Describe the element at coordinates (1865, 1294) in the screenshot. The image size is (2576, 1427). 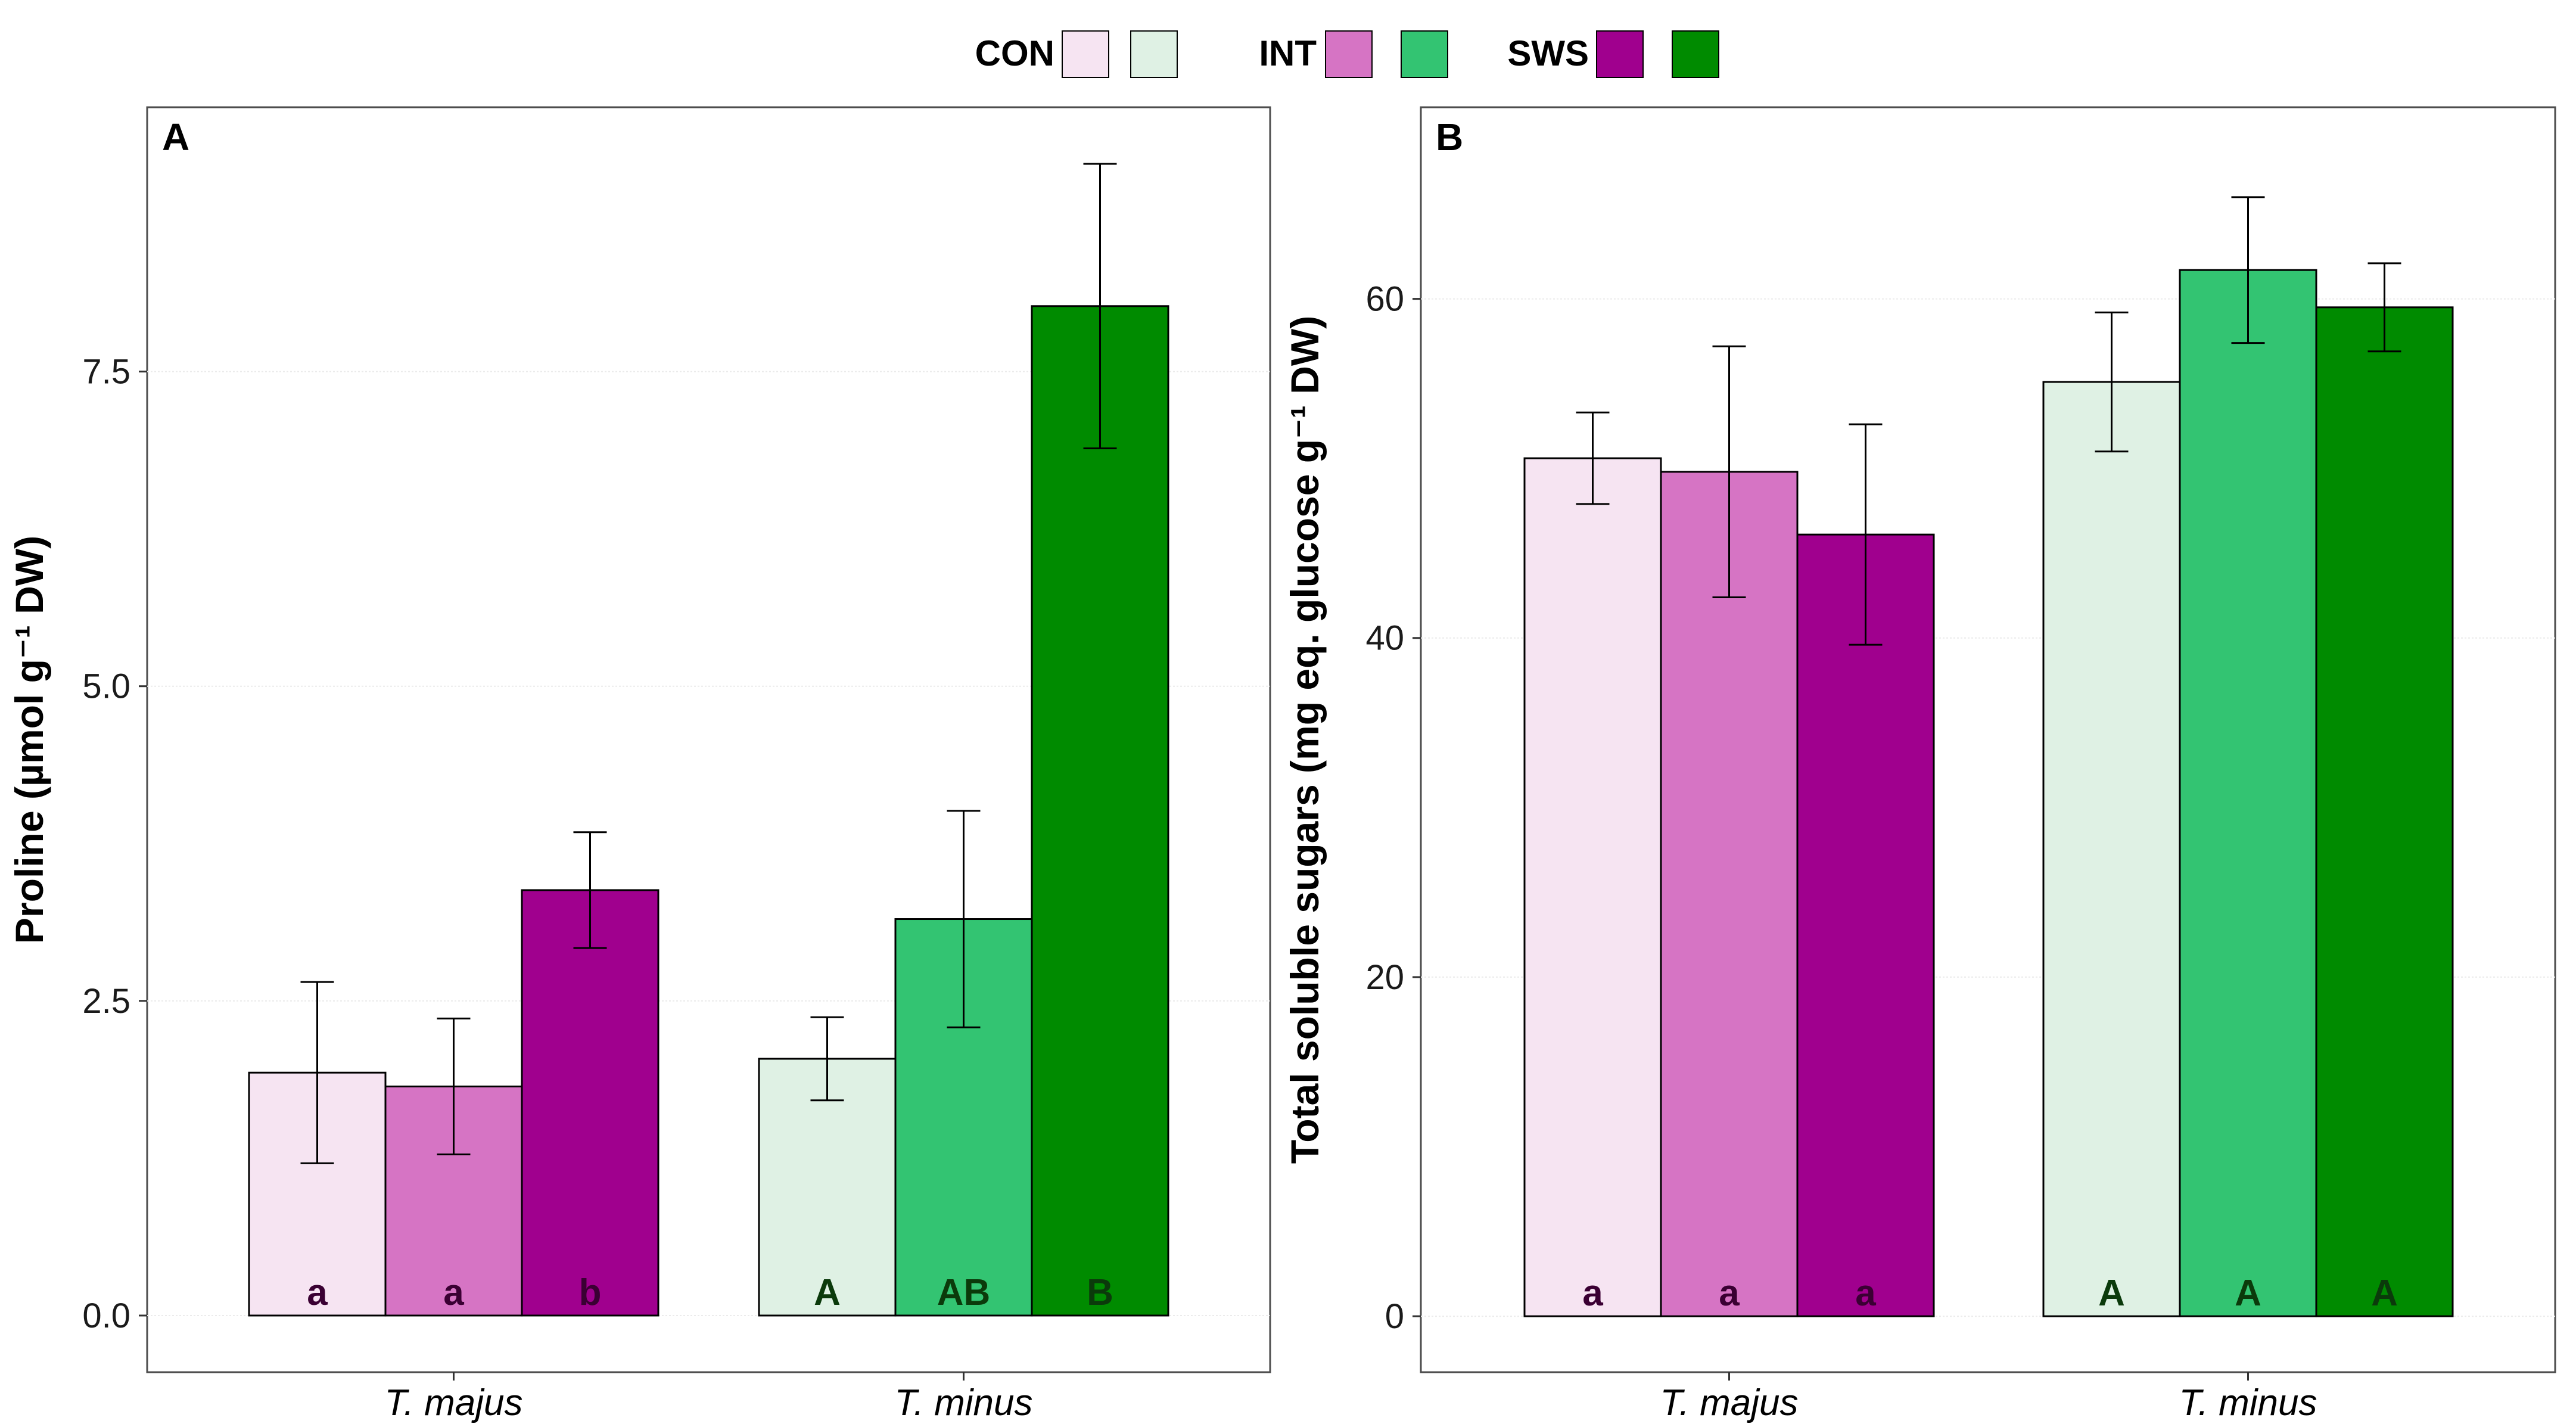
I see `significance-letter-t-majus-sws: a` at that location.